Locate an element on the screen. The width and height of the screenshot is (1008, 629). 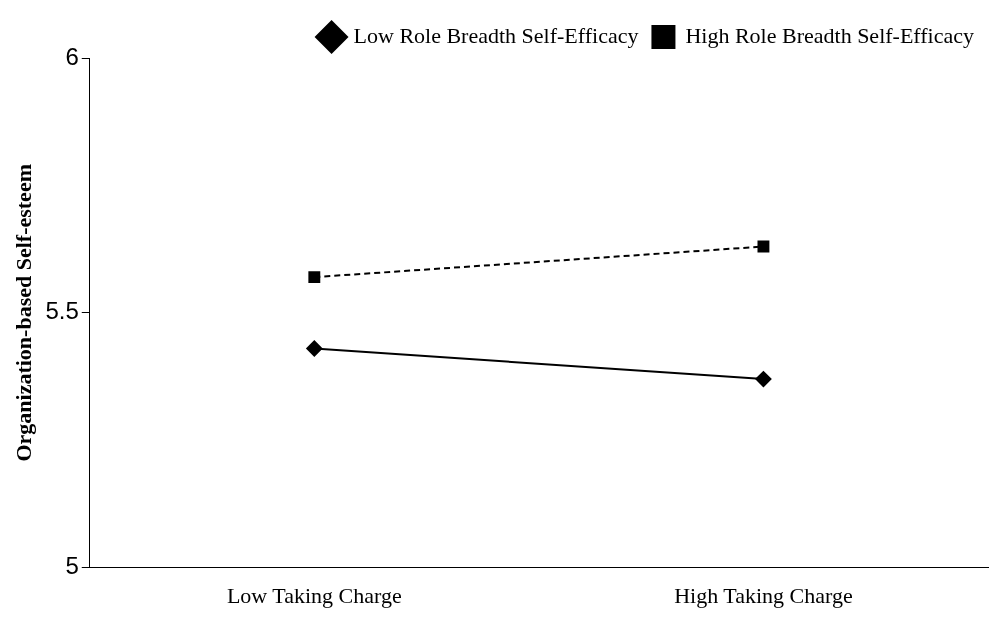
x-tick-label: High Taking Charge is located at coordinates (763, 595).